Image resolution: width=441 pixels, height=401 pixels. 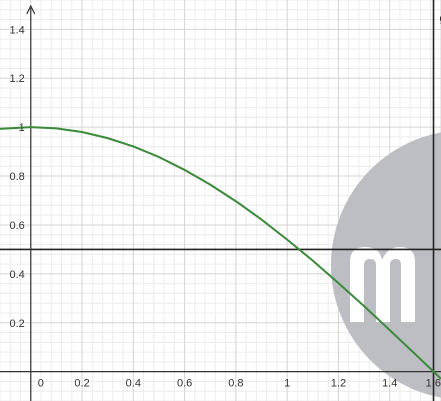 I want to click on x-tick-label: 0.8, so click(x=235, y=384).